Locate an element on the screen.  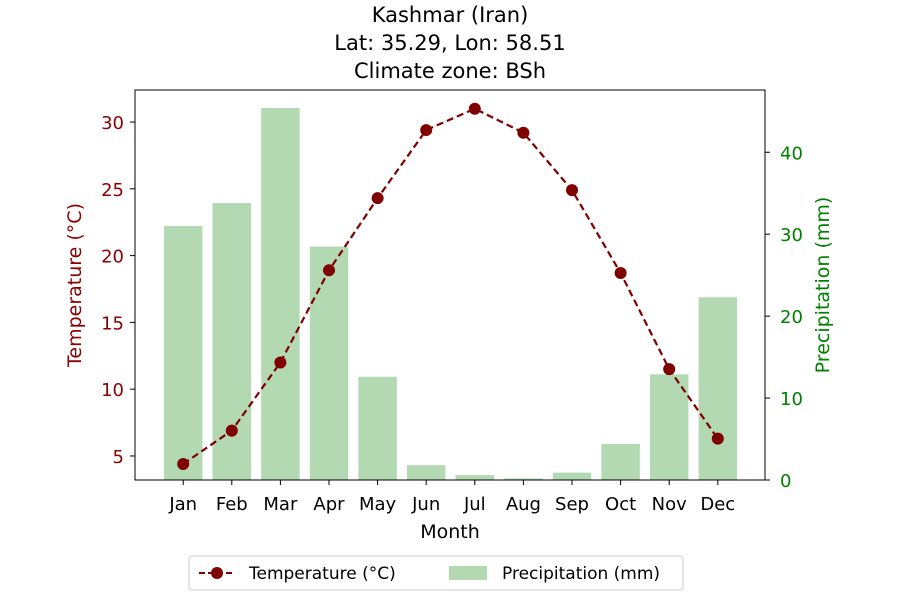
legend: Temperature (°C) Precipitation (mm) is located at coordinates (436, 573).